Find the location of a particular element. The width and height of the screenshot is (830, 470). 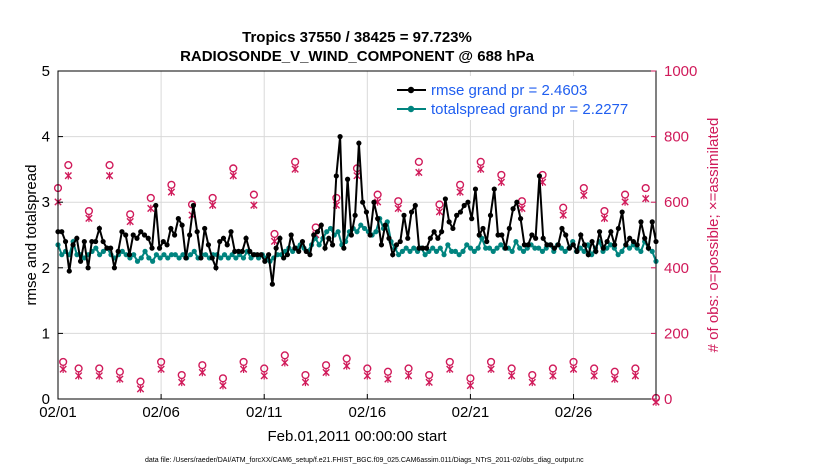

x-axis-label: Feb.01,2011 00:00:00 start is located at coordinates (357, 436).